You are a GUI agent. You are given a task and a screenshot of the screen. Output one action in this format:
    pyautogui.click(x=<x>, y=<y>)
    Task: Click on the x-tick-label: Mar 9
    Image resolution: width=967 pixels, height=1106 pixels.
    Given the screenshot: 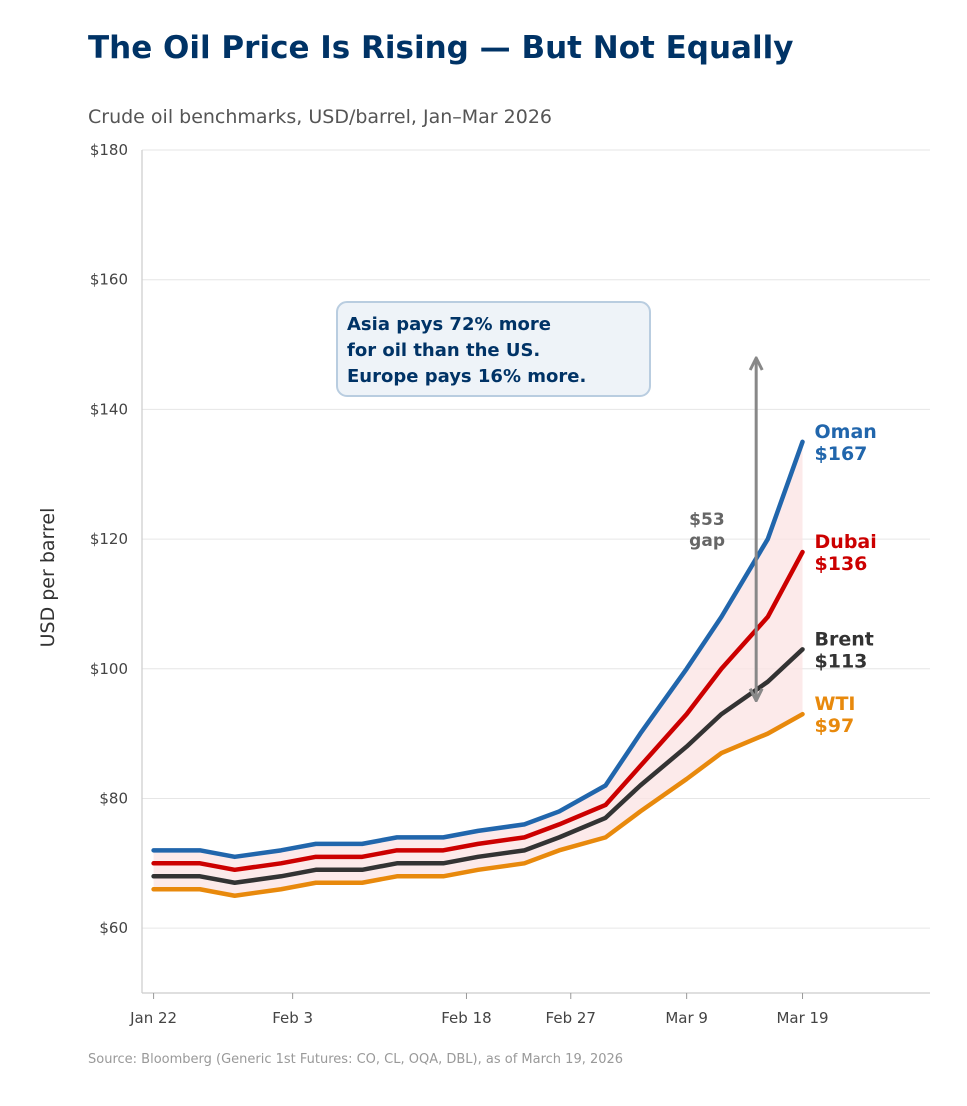 What is the action you would take?
    pyautogui.click(x=686, y=1018)
    